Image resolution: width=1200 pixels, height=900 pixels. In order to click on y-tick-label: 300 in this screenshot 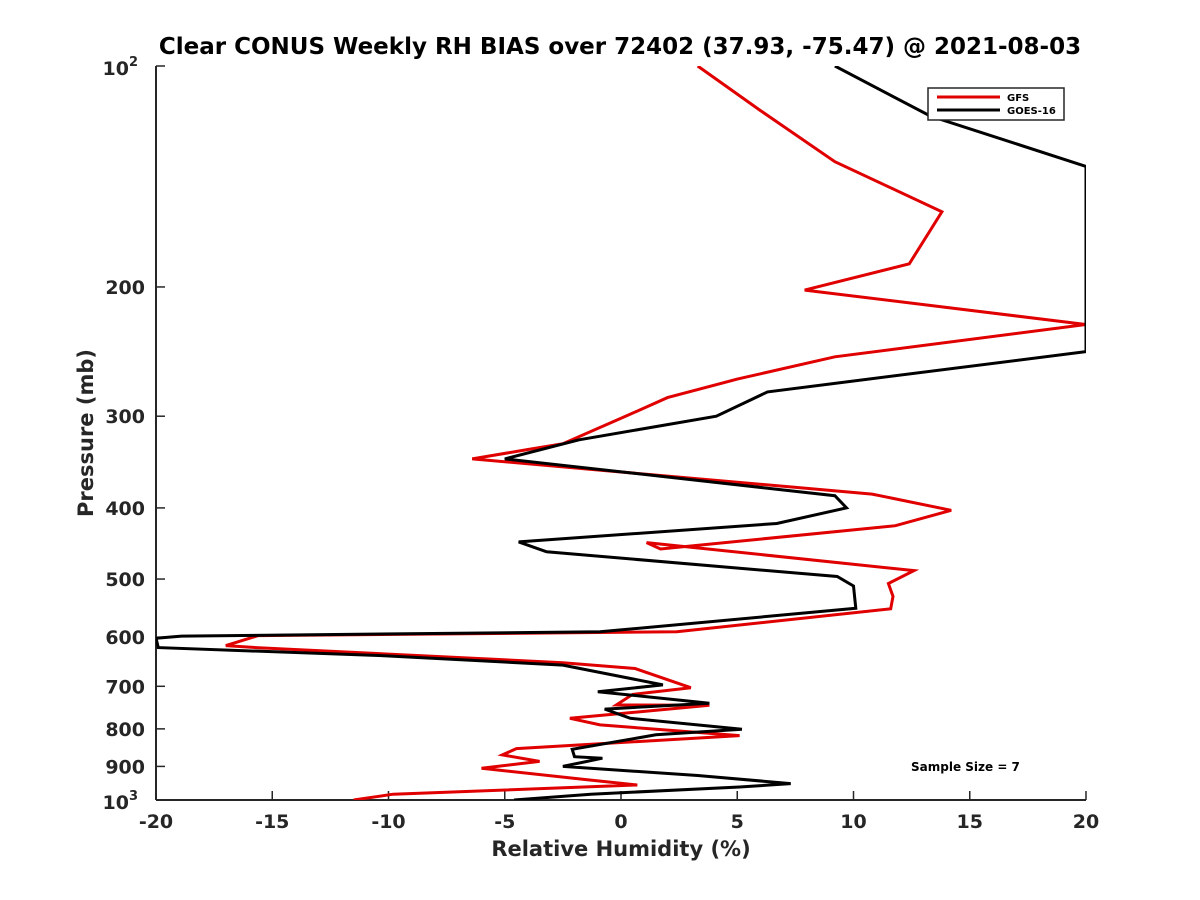, I will do `click(125, 417)`.